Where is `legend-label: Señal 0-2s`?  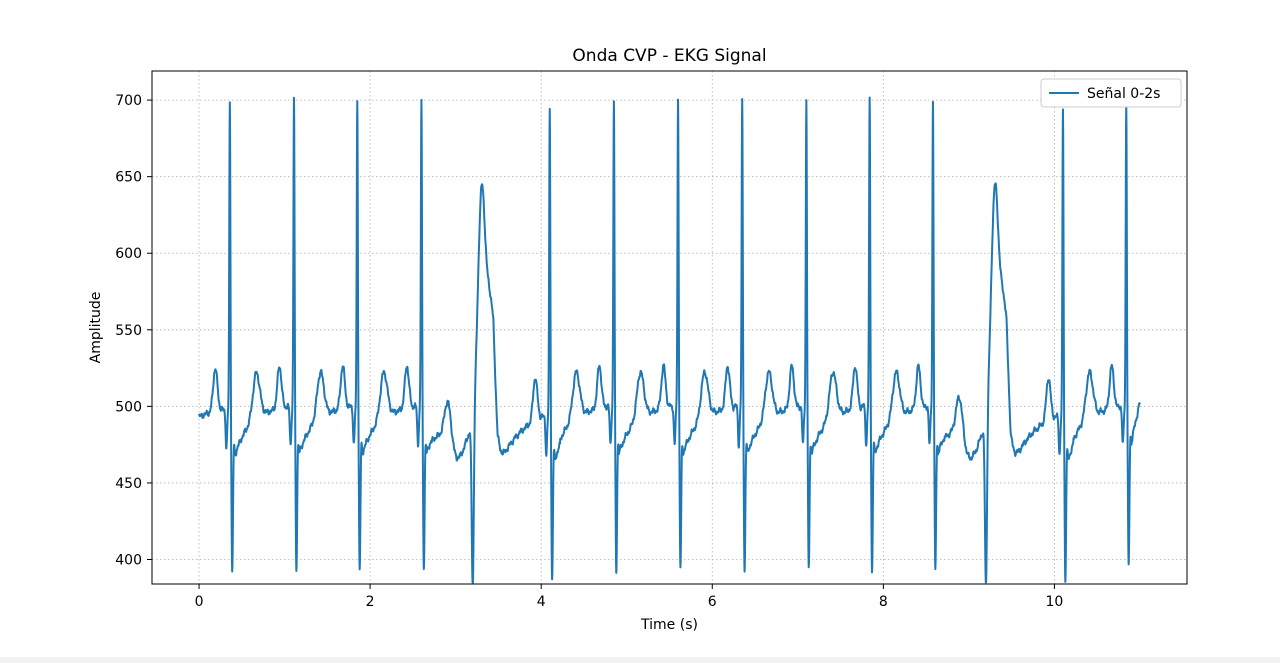
legend-label: Señal 0-2s is located at coordinates (1123, 94).